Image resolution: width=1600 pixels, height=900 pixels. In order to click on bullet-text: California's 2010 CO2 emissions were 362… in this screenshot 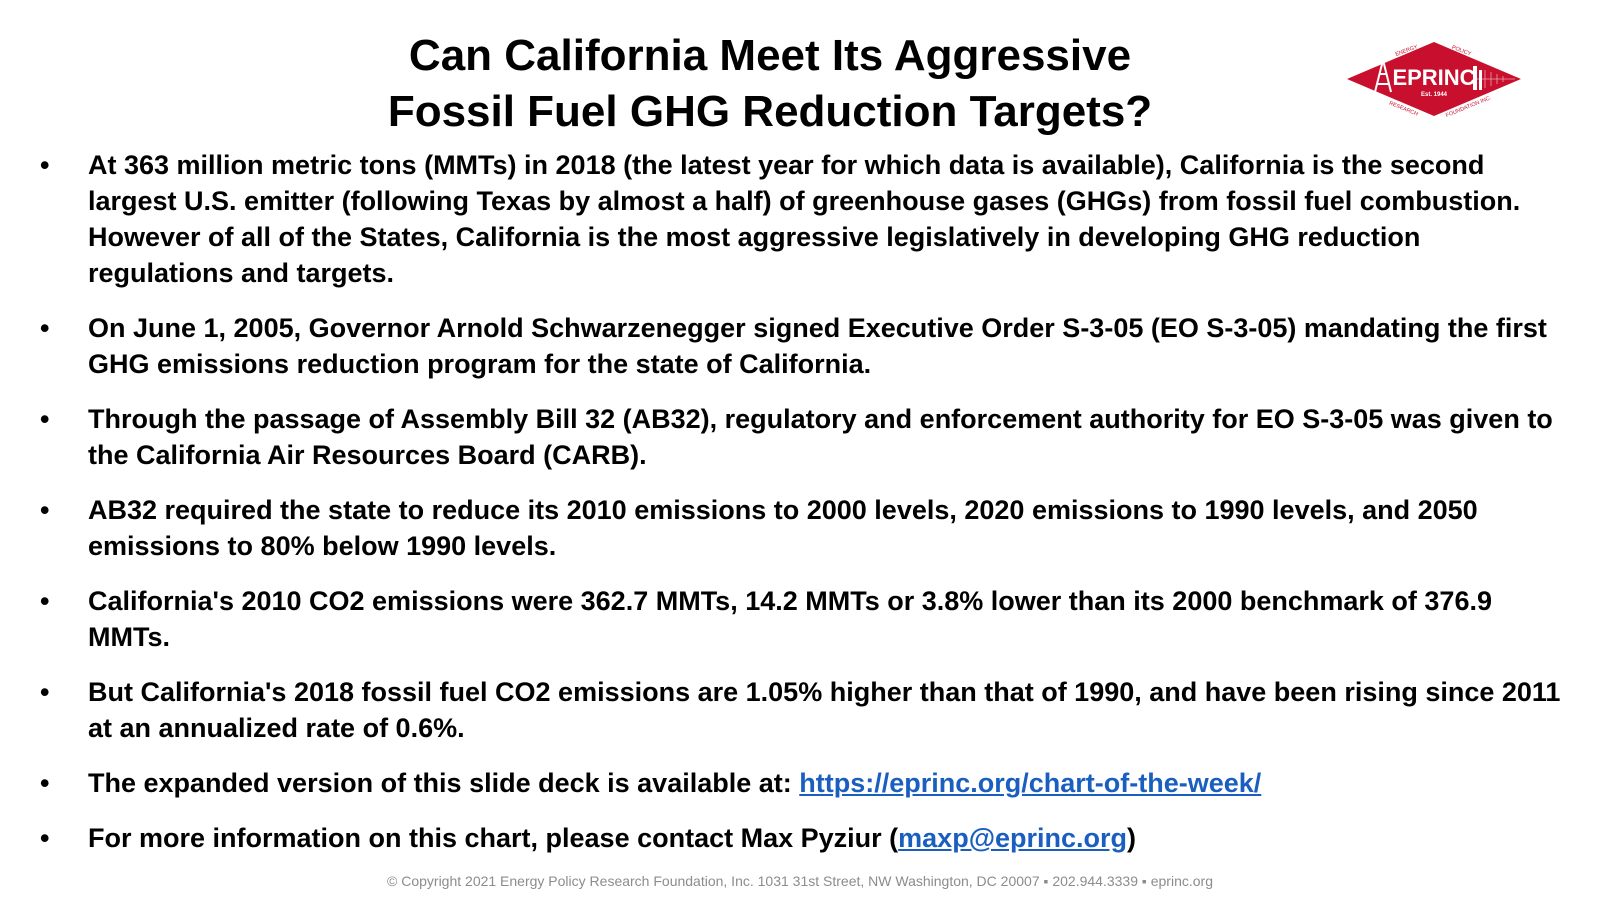, I will do `click(790, 619)`.